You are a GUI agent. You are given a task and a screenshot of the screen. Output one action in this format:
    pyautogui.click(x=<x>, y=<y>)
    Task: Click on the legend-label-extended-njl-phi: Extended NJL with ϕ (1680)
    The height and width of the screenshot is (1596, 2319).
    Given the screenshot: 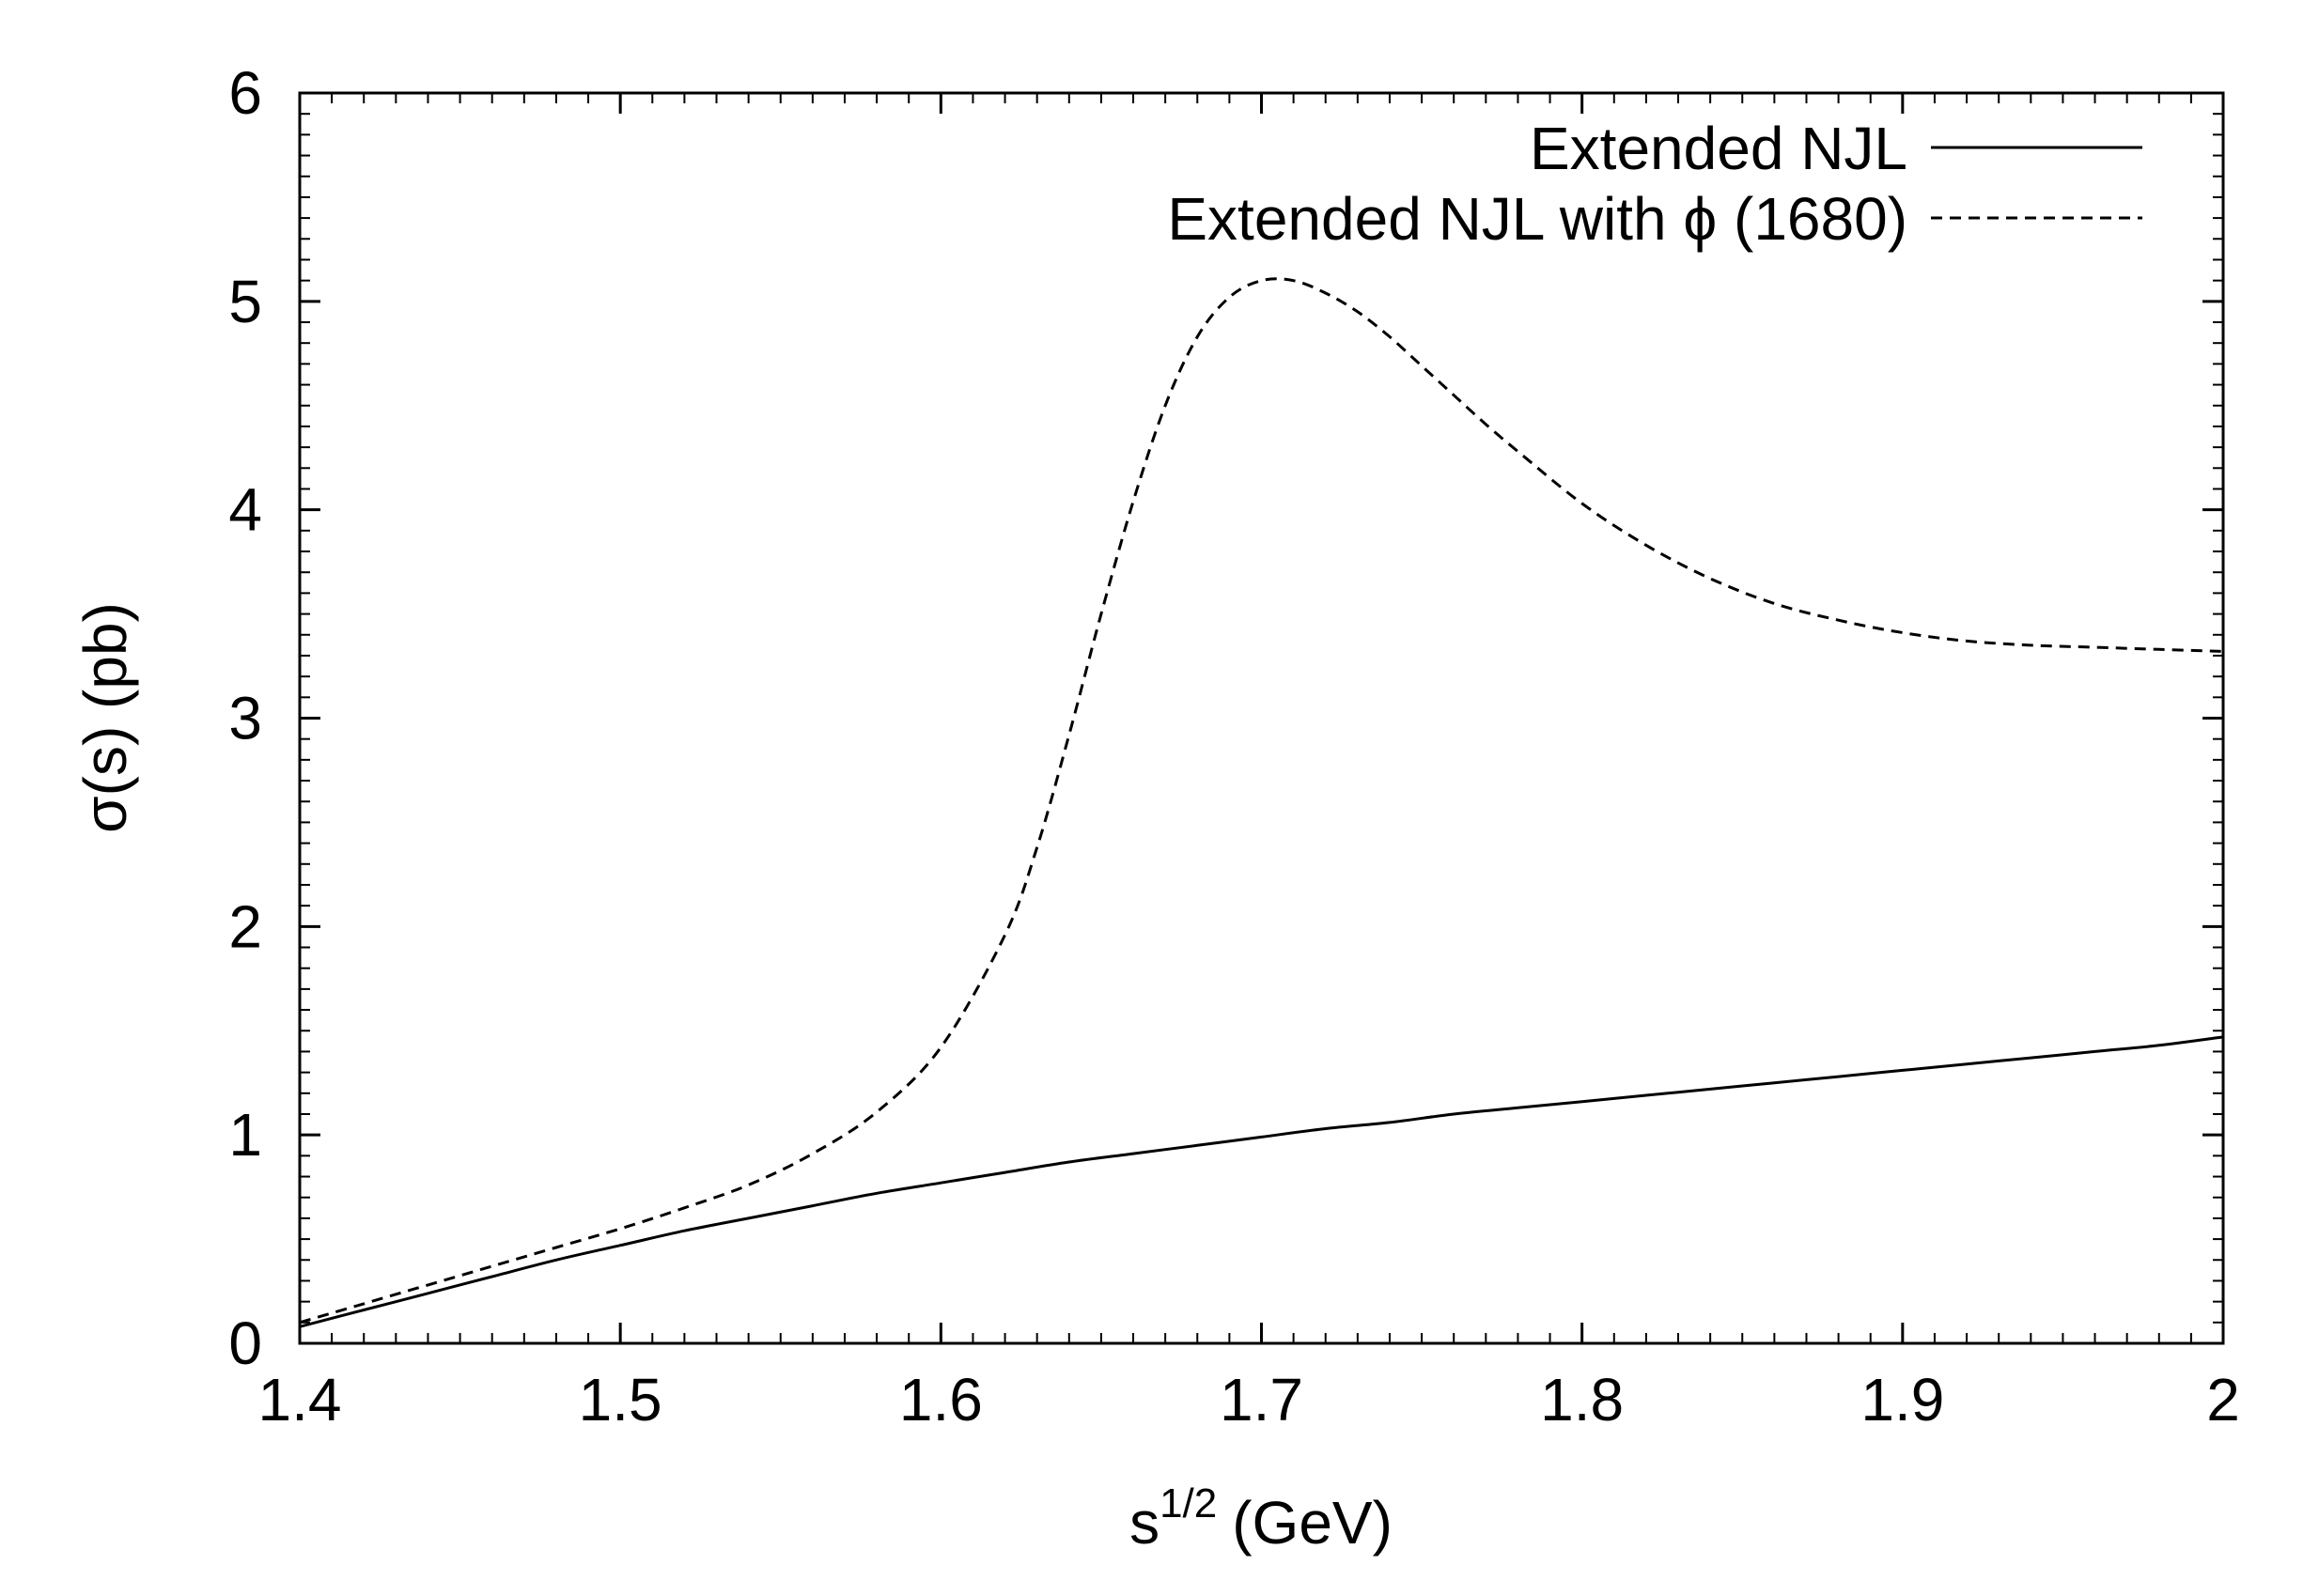 What is the action you would take?
    pyautogui.click(x=1537, y=219)
    